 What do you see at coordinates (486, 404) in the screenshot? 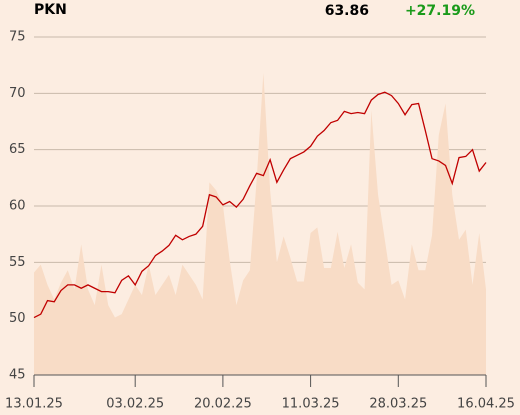
I see `x-tick-label: 16.04.25` at bounding box center [486, 404].